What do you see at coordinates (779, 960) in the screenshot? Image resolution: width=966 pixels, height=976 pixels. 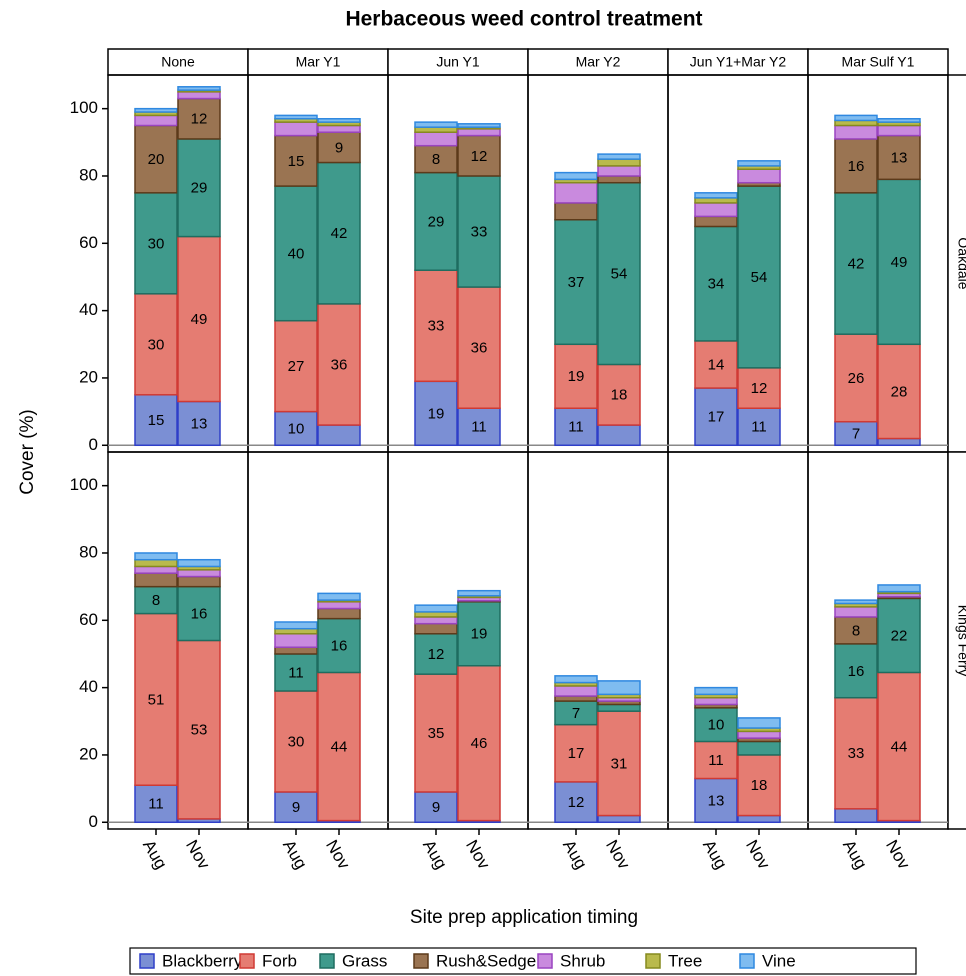 I see `legend-label: Vine` at bounding box center [779, 960].